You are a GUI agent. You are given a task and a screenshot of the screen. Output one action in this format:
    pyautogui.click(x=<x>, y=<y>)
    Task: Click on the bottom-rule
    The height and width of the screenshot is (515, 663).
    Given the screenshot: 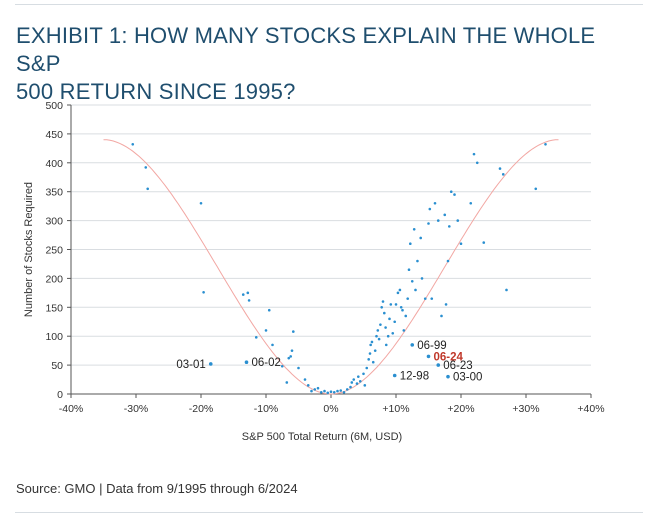 What is the action you would take?
    pyautogui.click(x=329, y=512)
    